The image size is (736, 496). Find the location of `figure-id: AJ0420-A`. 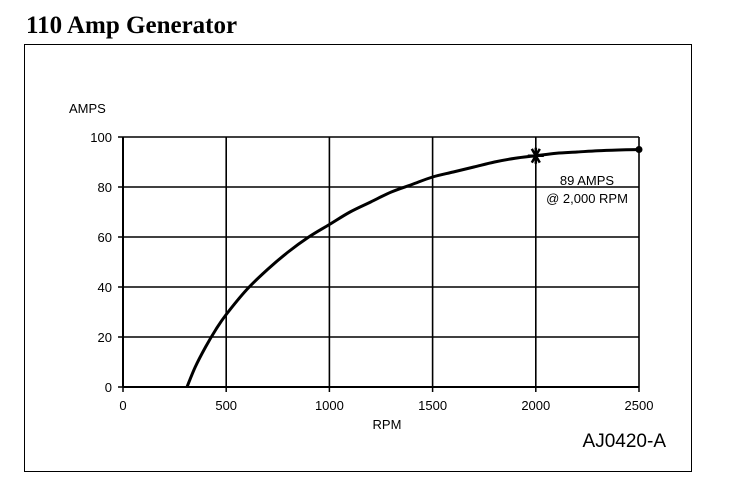

figure-id: AJ0420-A is located at coordinates (625, 441).